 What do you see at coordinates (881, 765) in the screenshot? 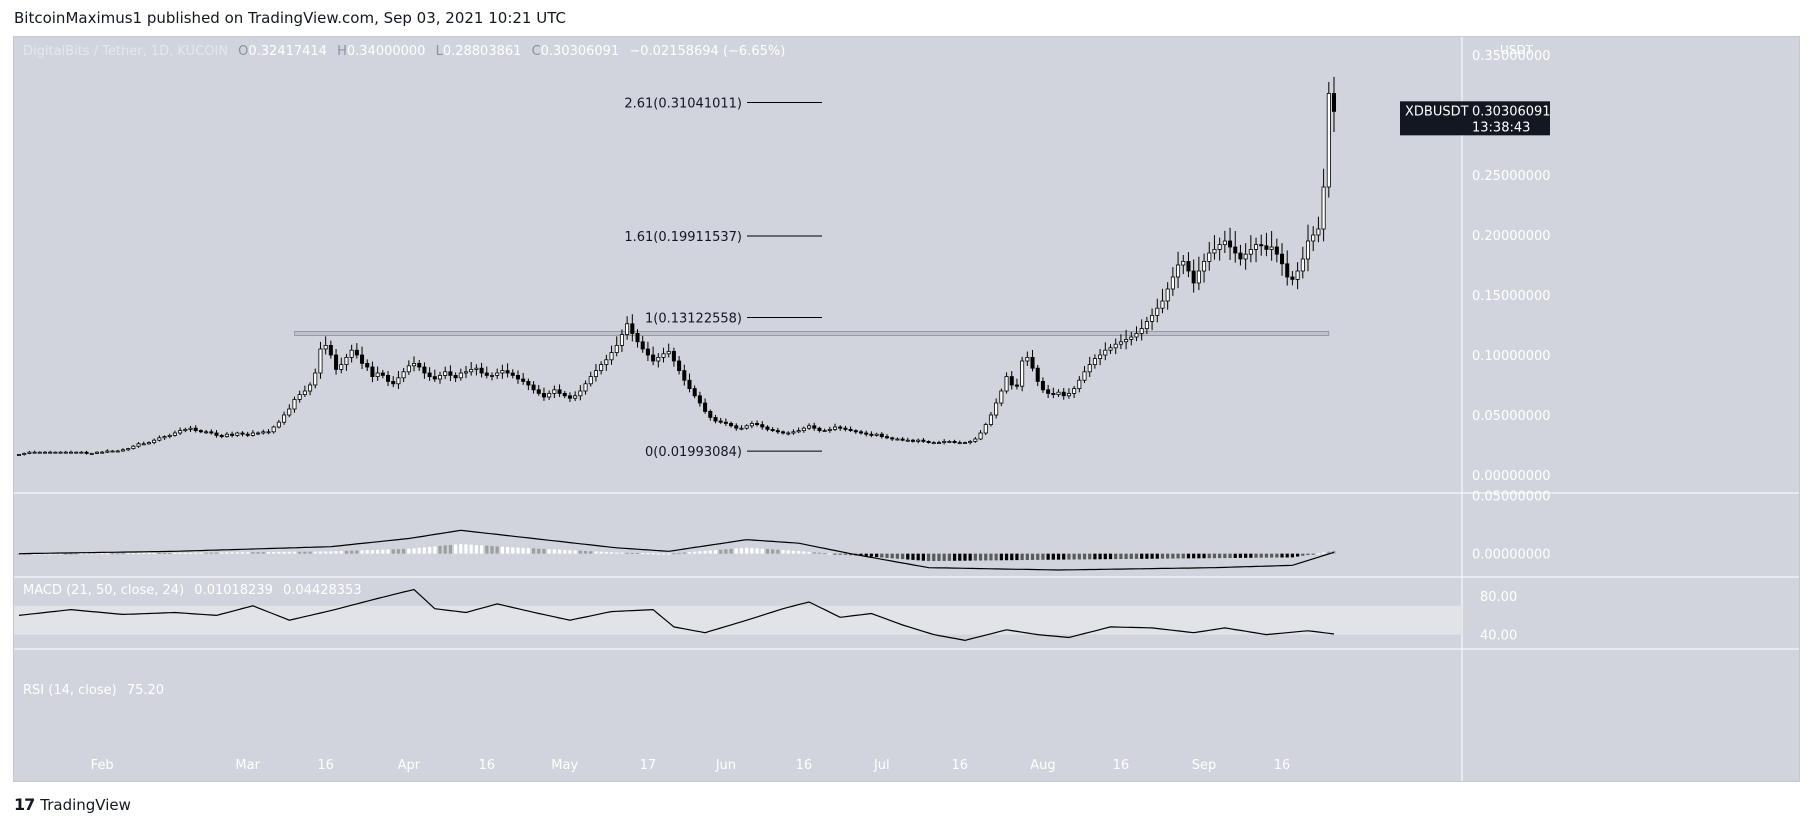
I see `time-tick-label: Jul` at bounding box center [881, 765].